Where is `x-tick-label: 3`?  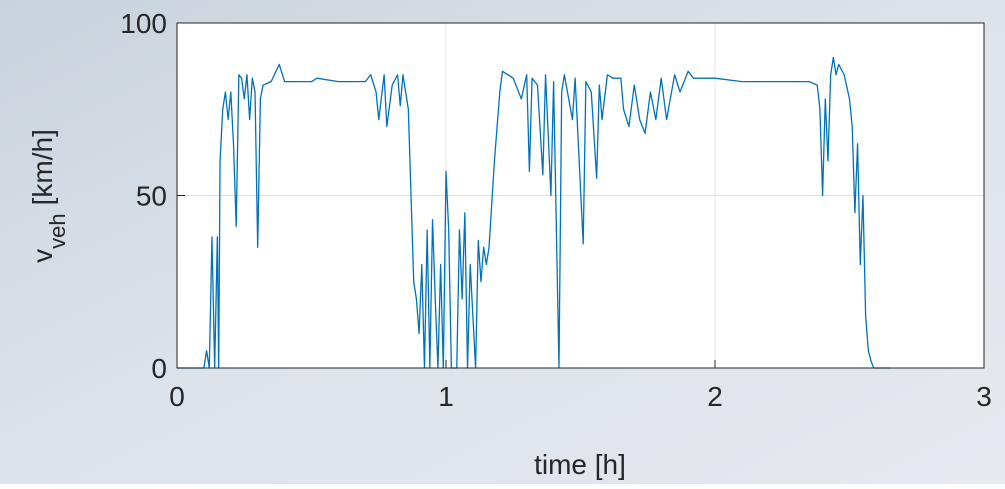 x-tick-label: 3 is located at coordinates (984, 396).